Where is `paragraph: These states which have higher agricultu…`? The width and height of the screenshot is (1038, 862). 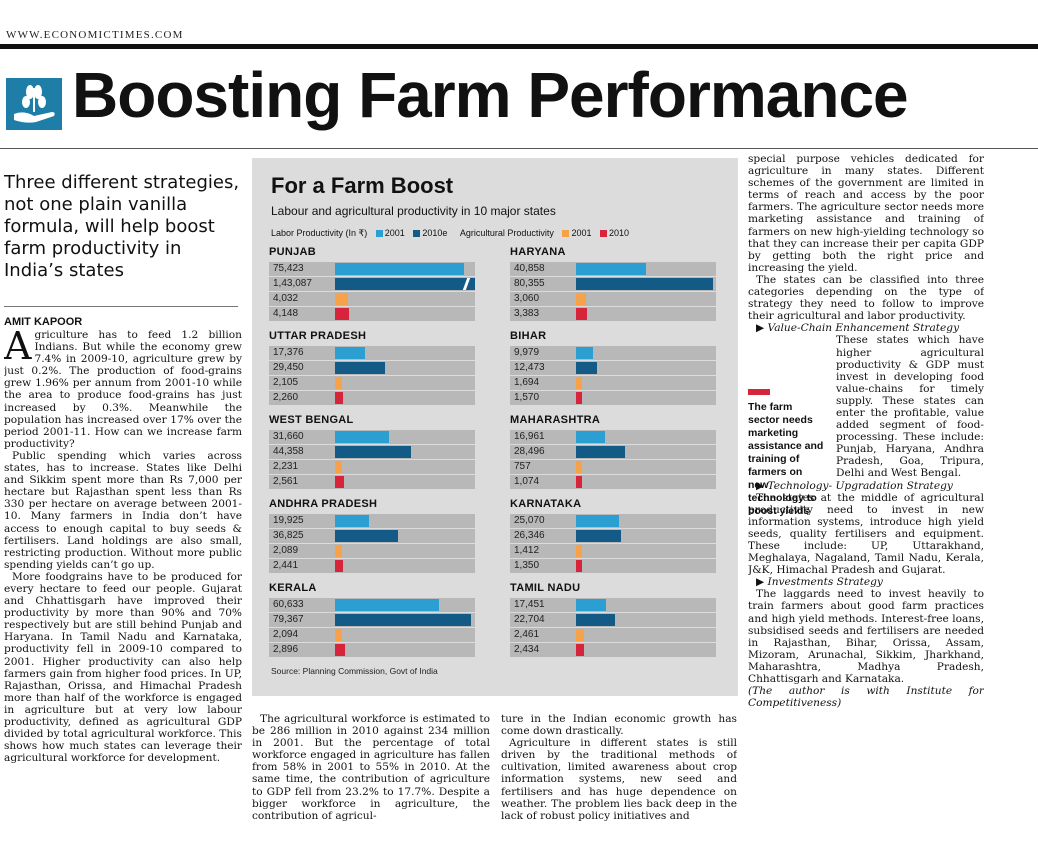 paragraph: These states which have higher agricultu… is located at coordinates (910, 407).